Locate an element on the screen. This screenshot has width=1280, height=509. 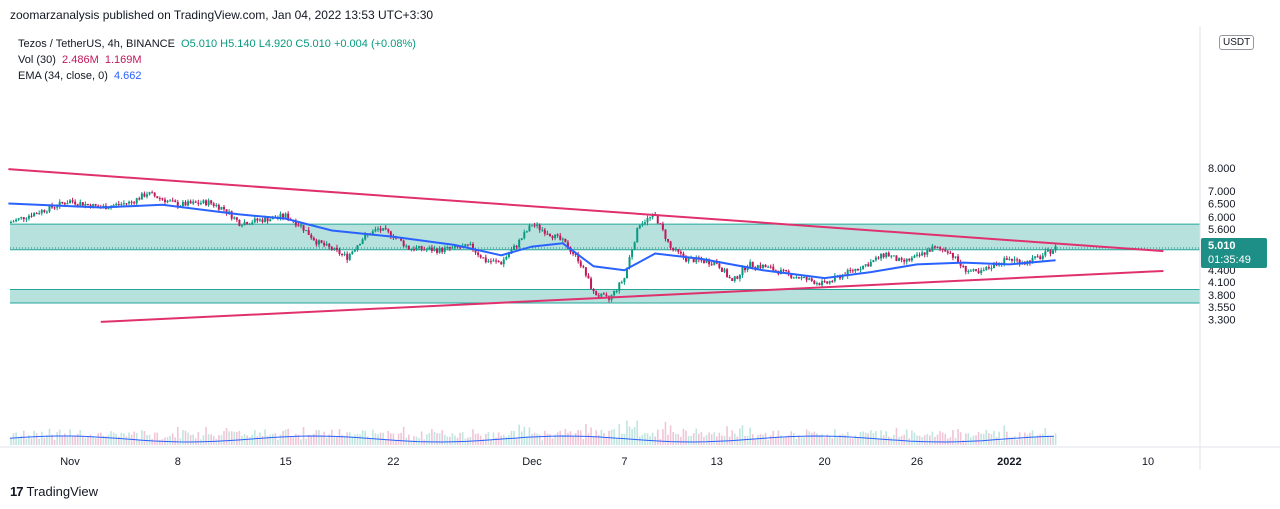
legend-symbol: Tezos / TetherUS, 4h, BINANCE is located at coordinates (96, 44).